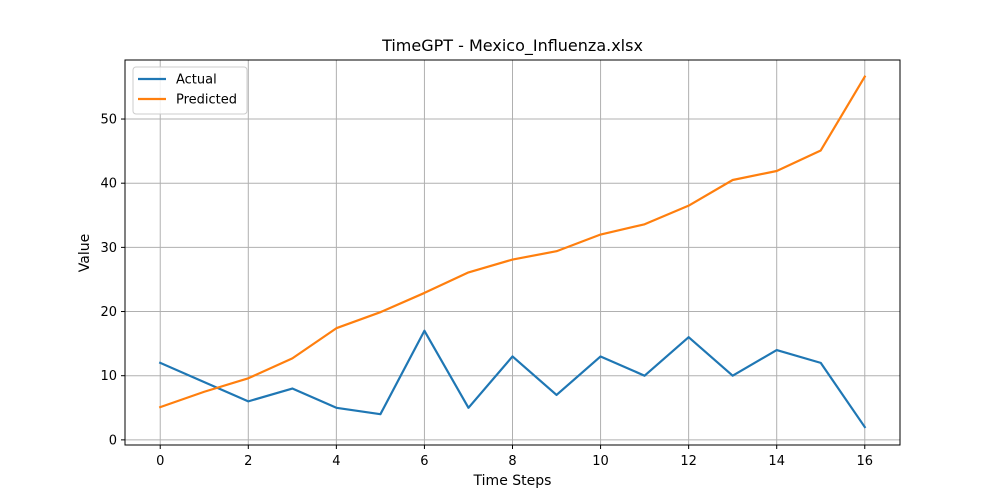 The image size is (1000, 500). Describe the element at coordinates (248, 461) in the screenshot. I see `x-tick-label: 2` at that location.